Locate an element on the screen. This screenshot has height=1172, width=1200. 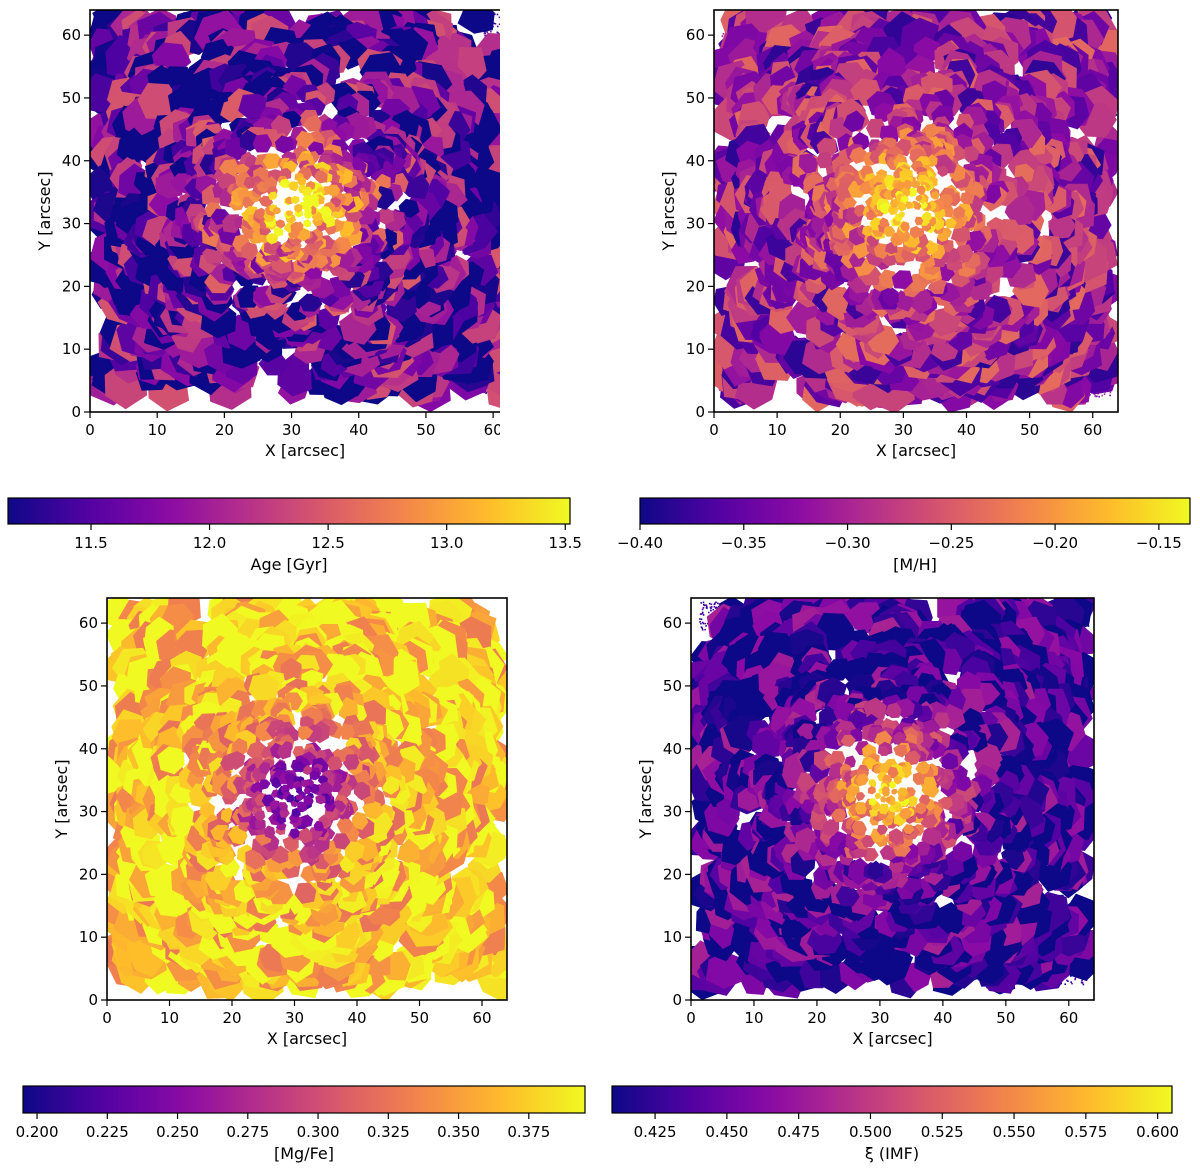
x-tick-label: 60 is located at coordinates (481, 1018).